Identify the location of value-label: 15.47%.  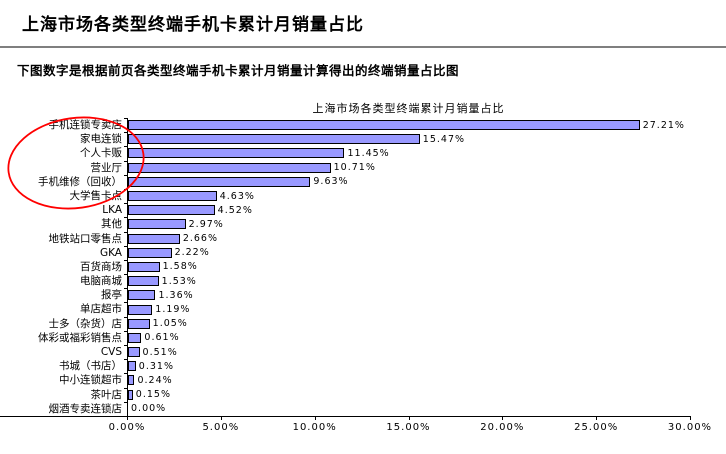
(444, 139).